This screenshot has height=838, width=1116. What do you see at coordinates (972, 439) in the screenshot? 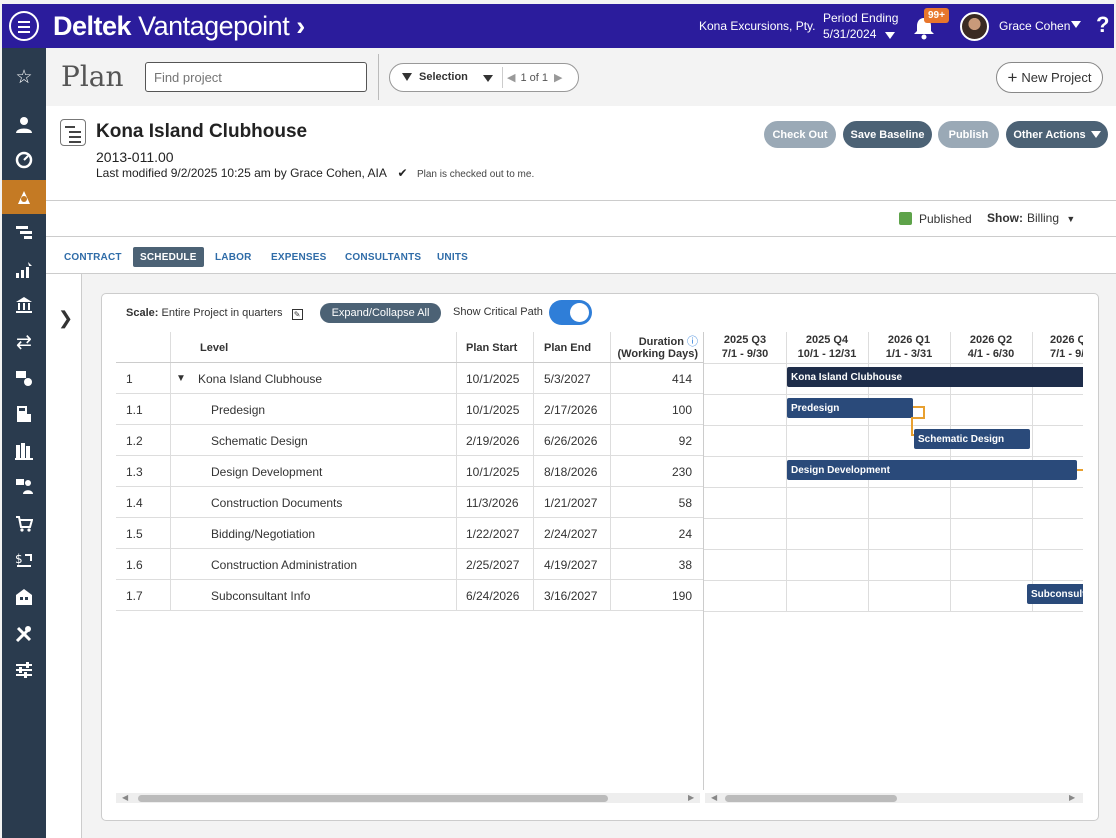
I see `gantt-bar-schematic-design: Schematic Design` at bounding box center [972, 439].